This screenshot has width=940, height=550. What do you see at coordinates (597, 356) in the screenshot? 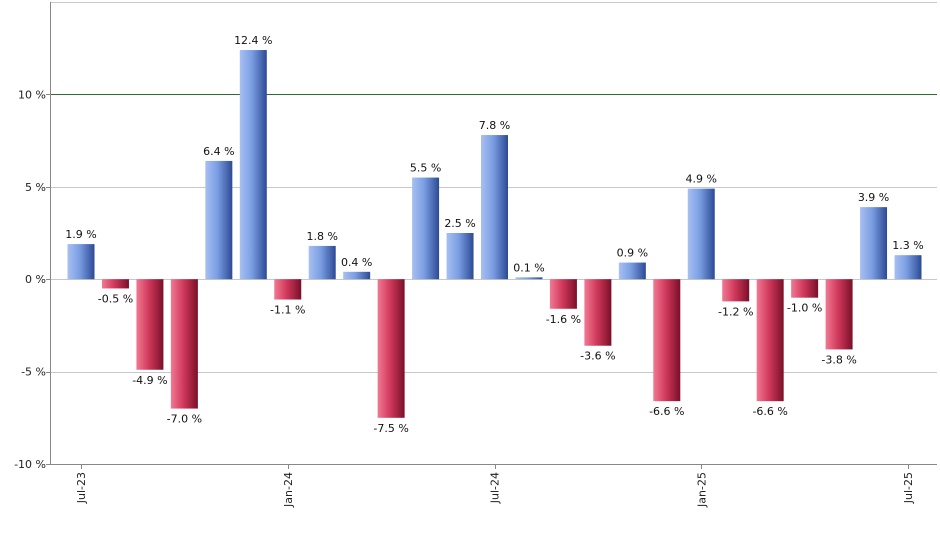
I see `data-label-Oct-24: -3.6 %` at bounding box center [597, 356].